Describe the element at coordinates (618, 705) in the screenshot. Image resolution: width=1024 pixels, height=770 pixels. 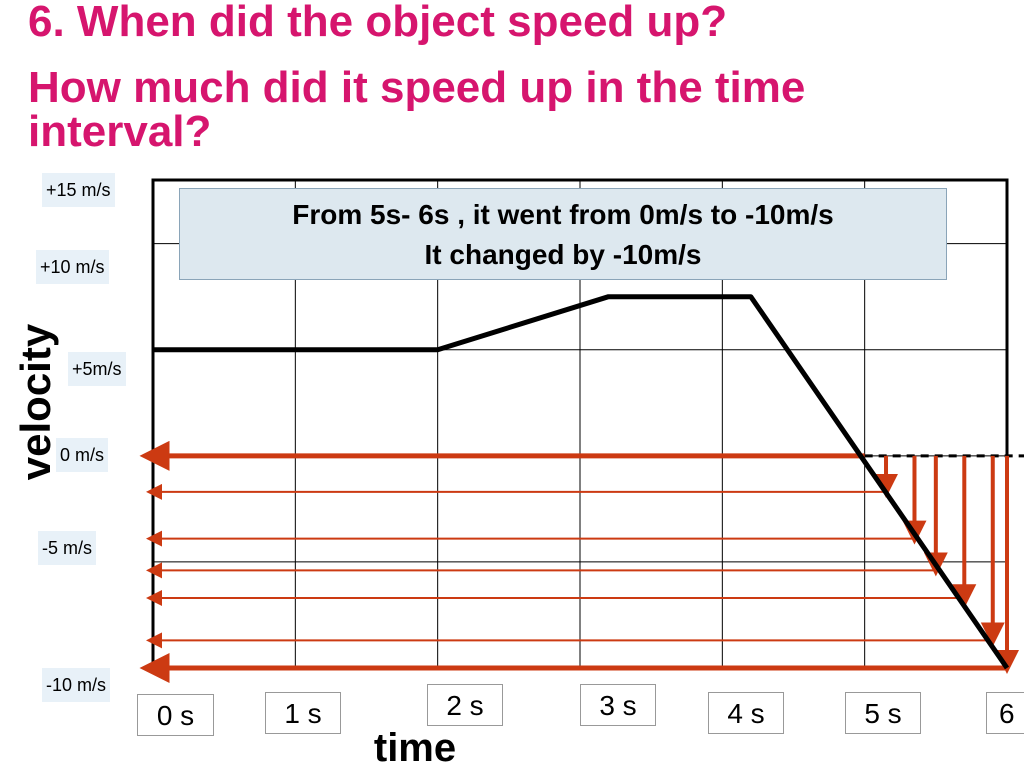
I see `x-tick-label: 3 s` at that location.